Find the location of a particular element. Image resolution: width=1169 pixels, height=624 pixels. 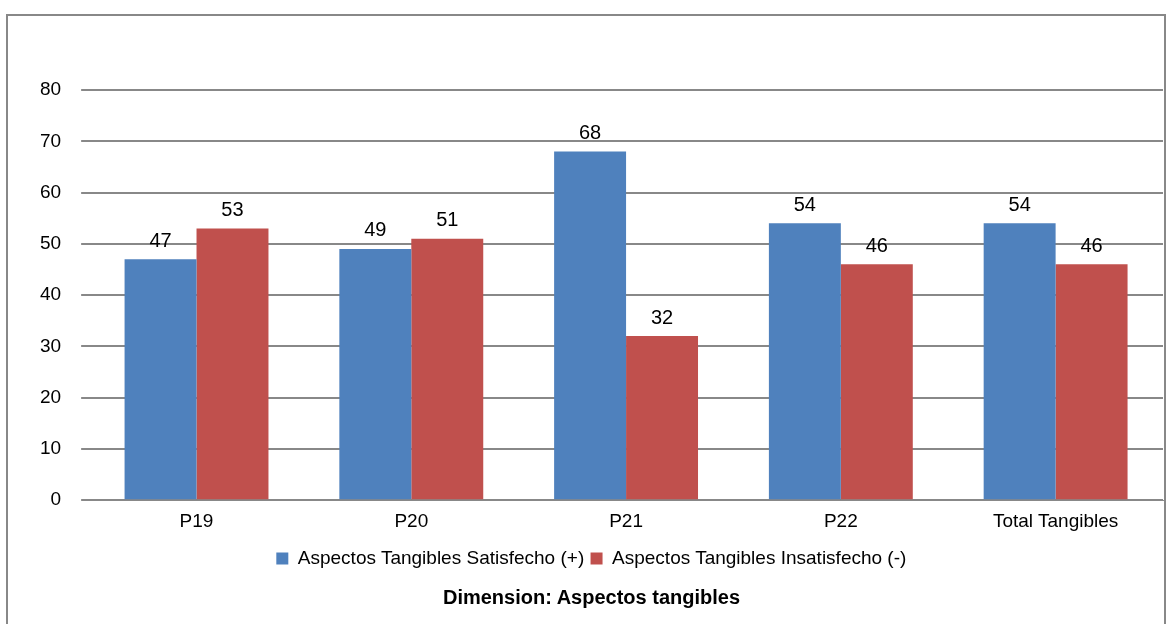

data-label: 49 is located at coordinates (375, 229).